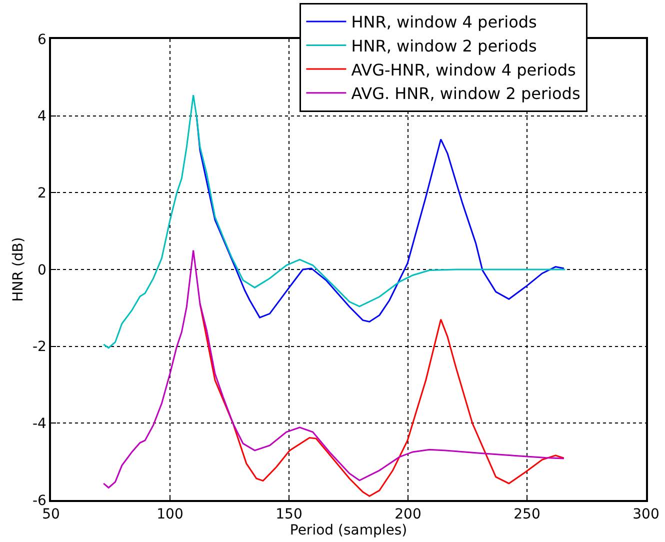 The width and height of the screenshot is (665, 542). I want to click on legend-label: HNR, window 2 periods, so click(444, 46).